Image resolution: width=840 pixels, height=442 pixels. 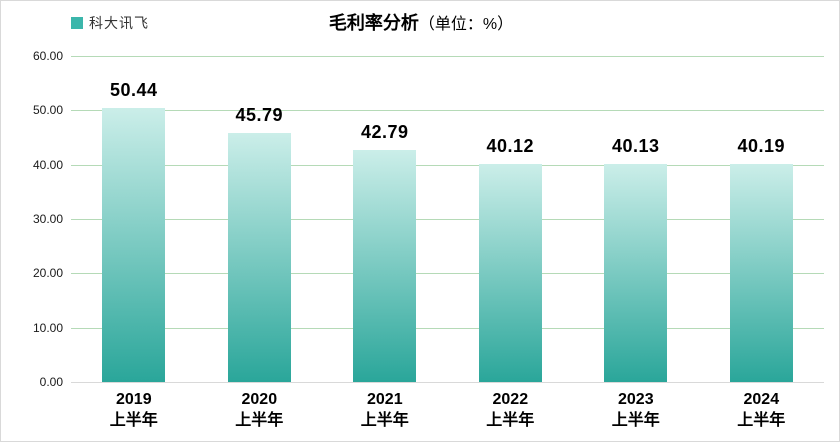 I want to click on bar-value-label: 45.79, so click(x=259, y=115).